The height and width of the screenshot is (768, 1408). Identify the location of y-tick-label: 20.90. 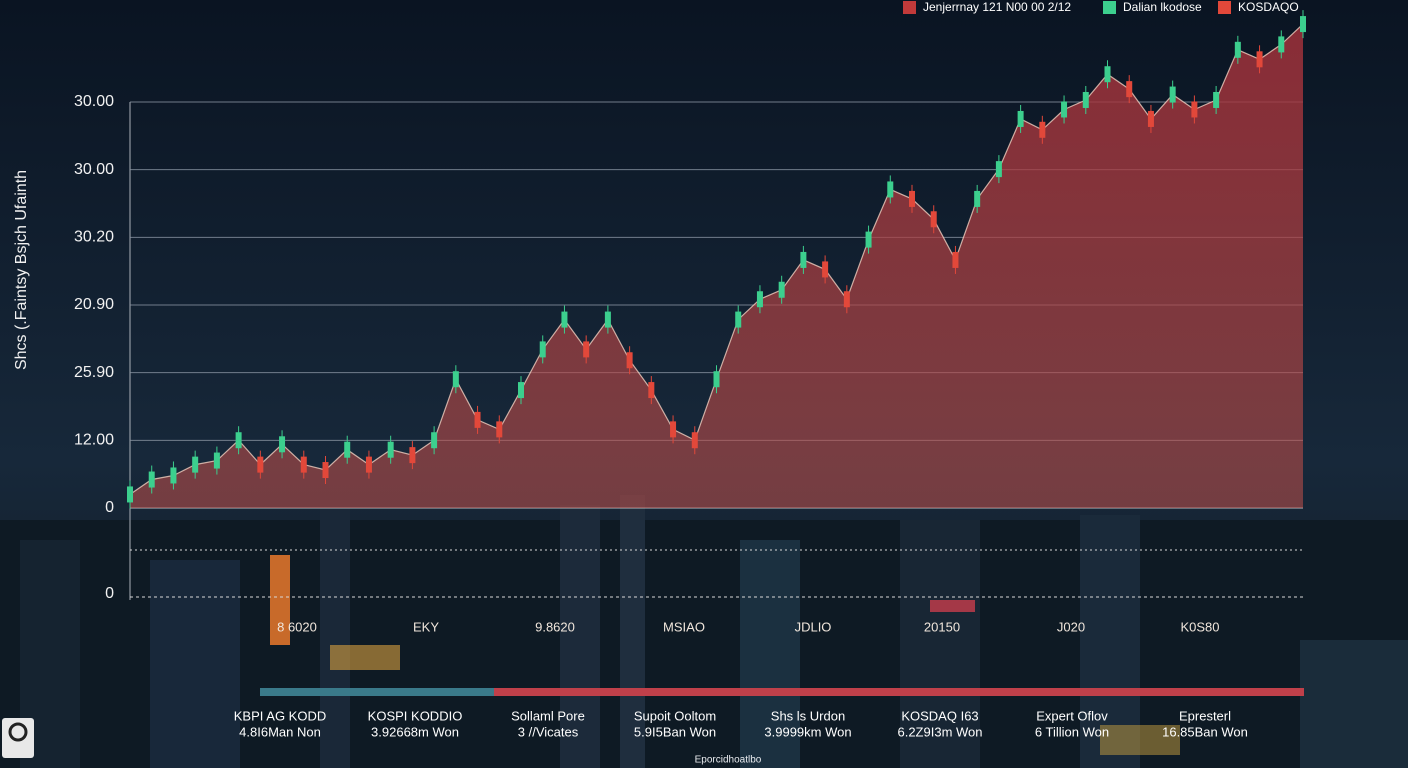
(94, 304).